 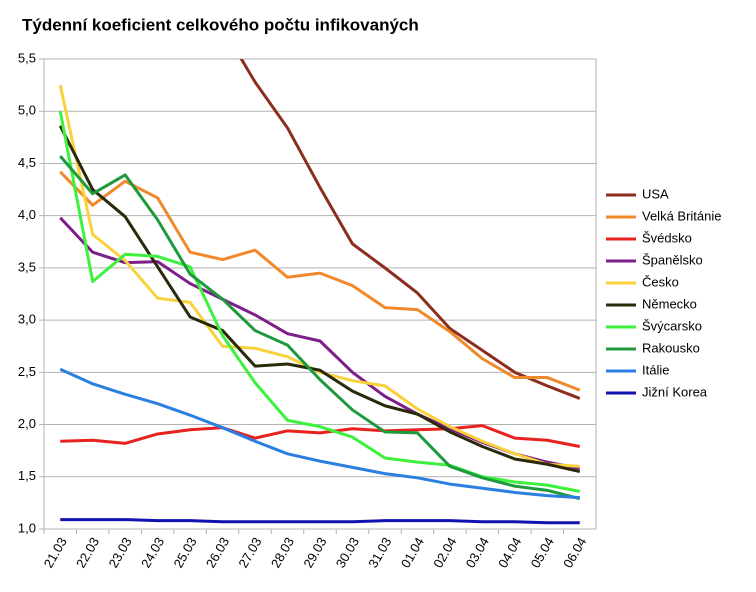 What do you see at coordinates (667, 237) in the screenshot?
I see `legend-label: Švédsko` at bounding box center [667, 237].